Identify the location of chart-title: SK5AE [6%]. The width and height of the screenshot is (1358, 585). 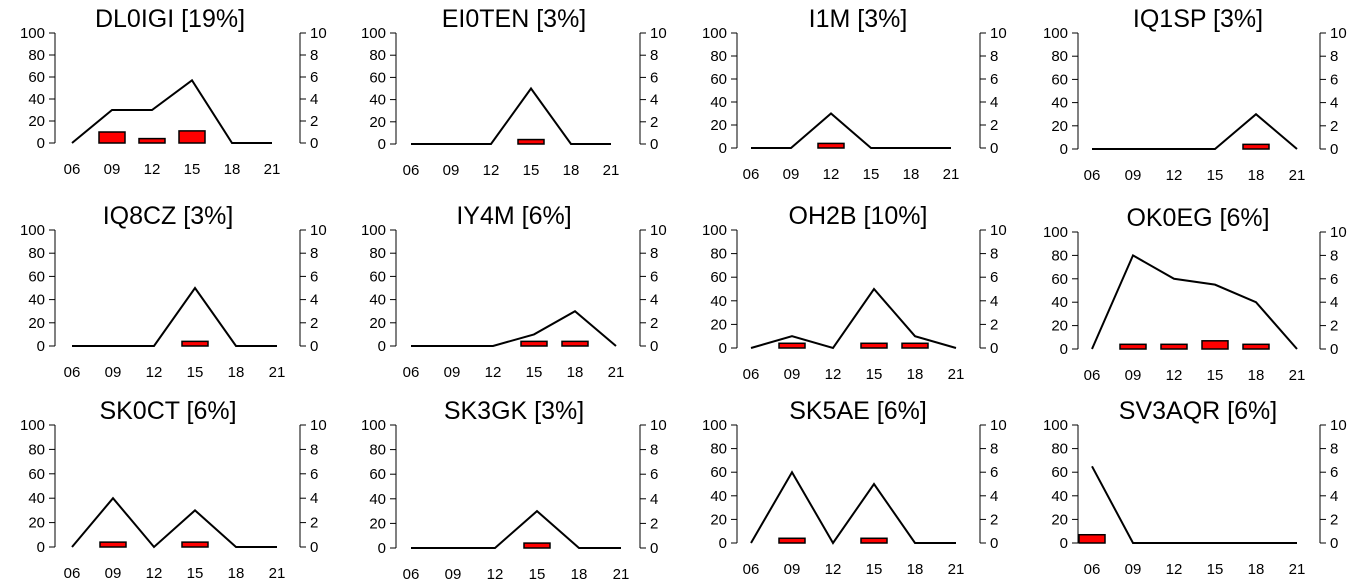
(858, 411).